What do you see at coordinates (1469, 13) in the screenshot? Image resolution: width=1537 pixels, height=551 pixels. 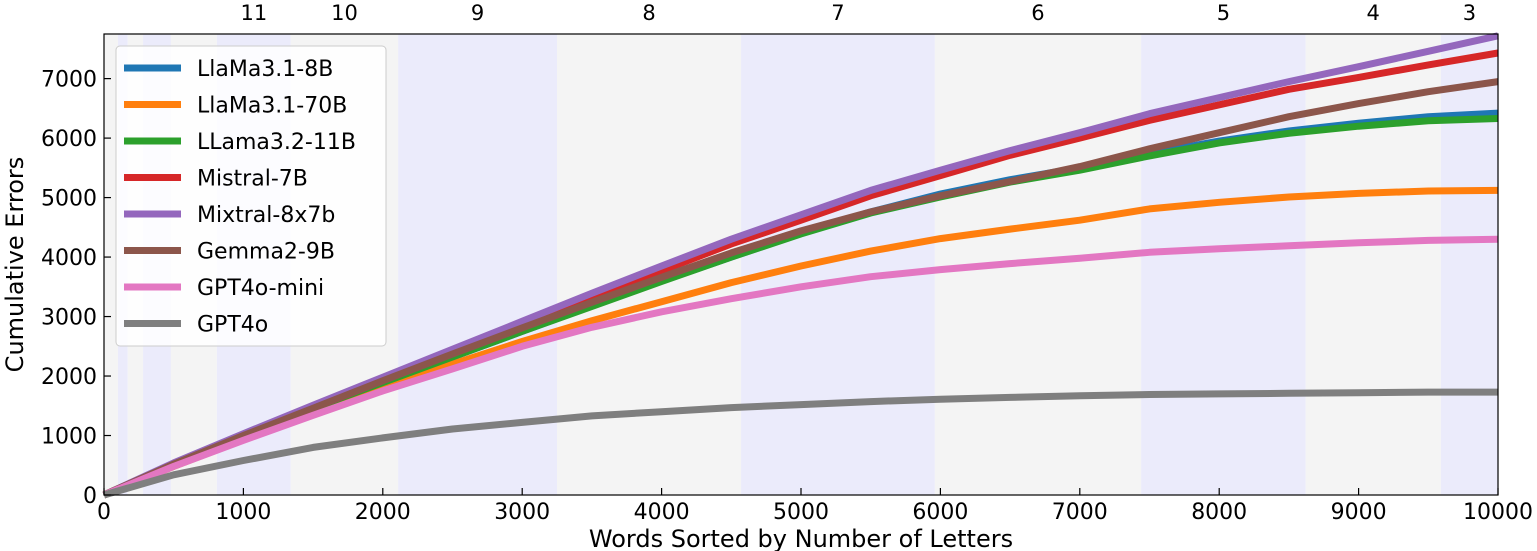 I see `band-label-3: 3` at bounding box center [1469, 13].